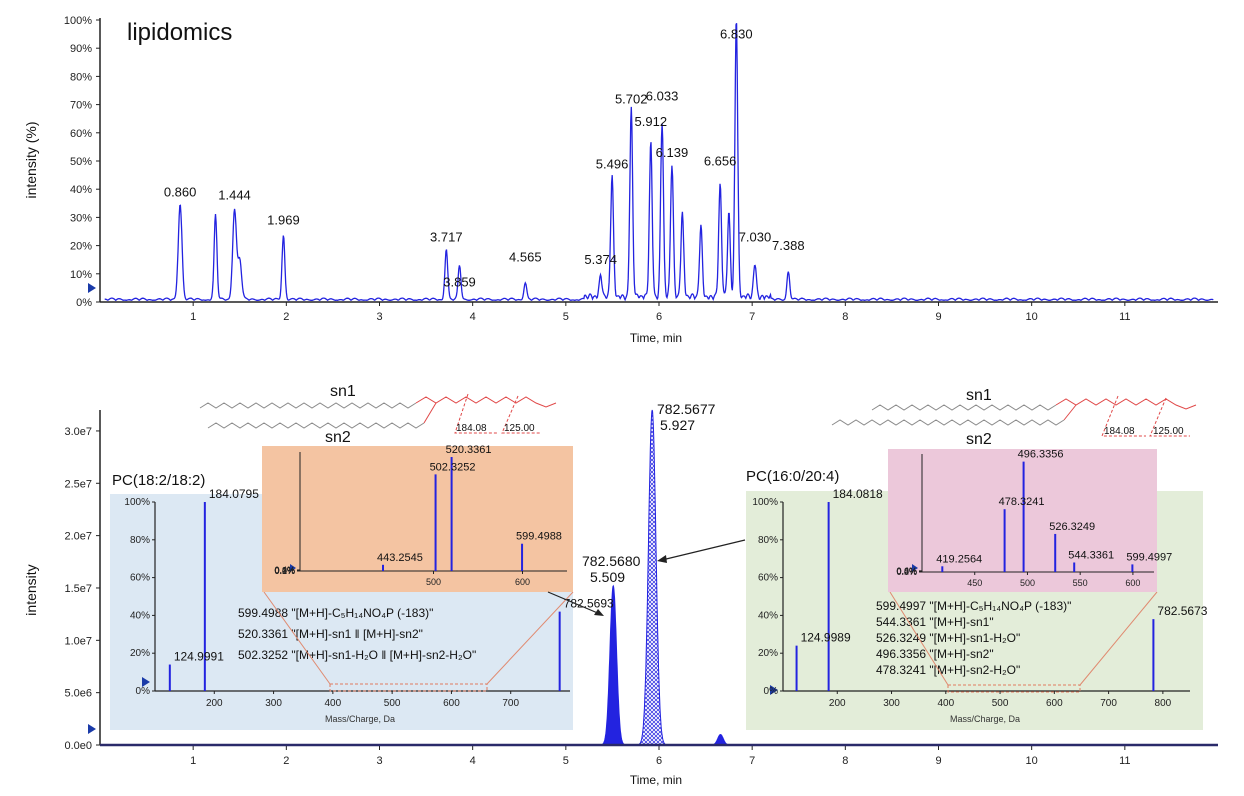 Image resolution: width=1244 pixels, height=796 pixels. Describe the element at coordinates (985, 719) in the screenshot. I see `ms-right-x-axis-label: Mass/Charge, Da` at that location.